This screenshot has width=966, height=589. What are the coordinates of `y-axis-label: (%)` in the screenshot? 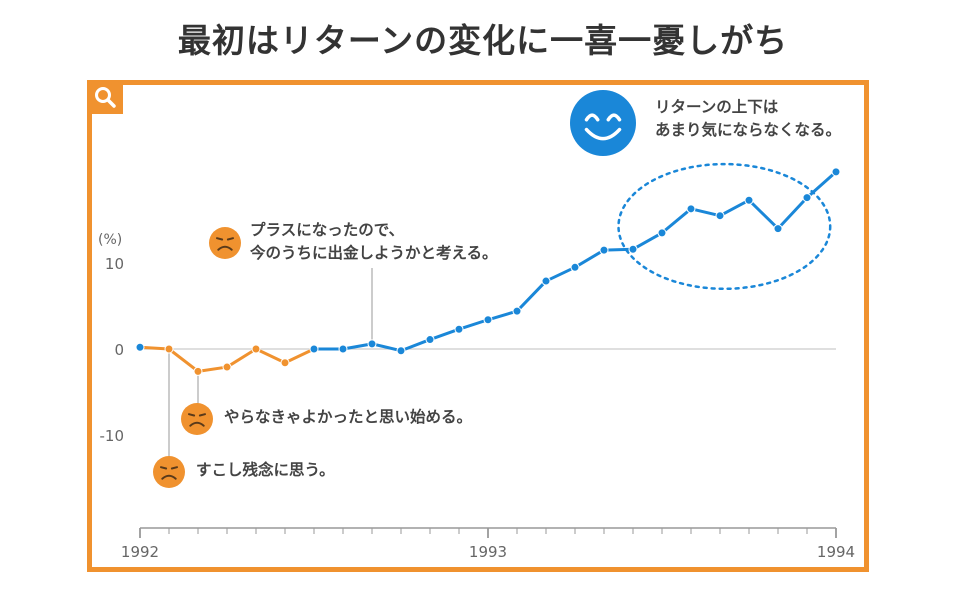 It's located at (110, 240).